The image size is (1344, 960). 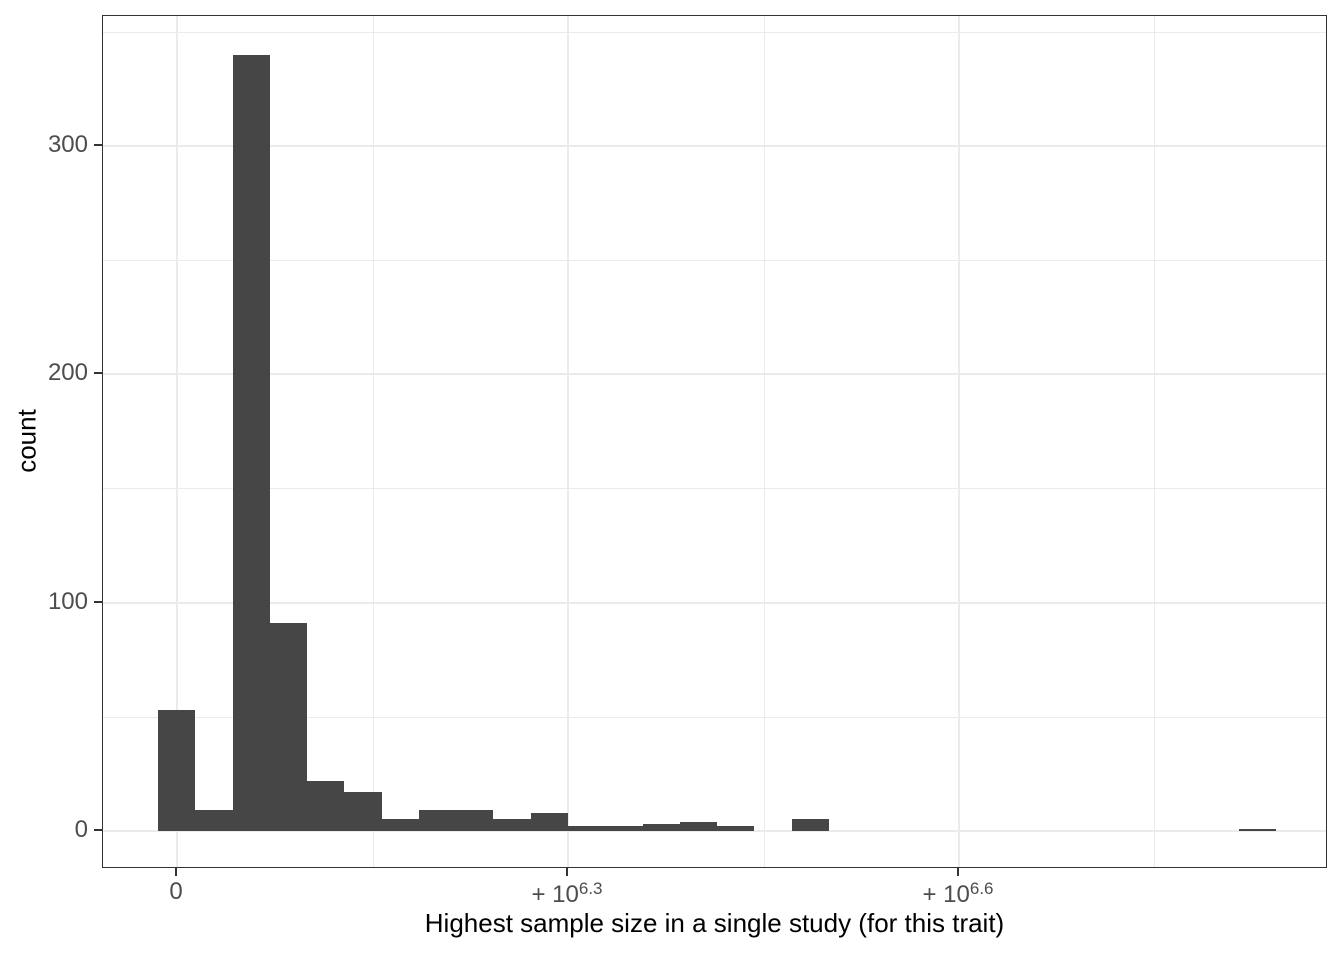 What do you see at coordinates (26, 441) in the screenshot?
I see `y-axis-title: count` at bounding box center [26, 441].